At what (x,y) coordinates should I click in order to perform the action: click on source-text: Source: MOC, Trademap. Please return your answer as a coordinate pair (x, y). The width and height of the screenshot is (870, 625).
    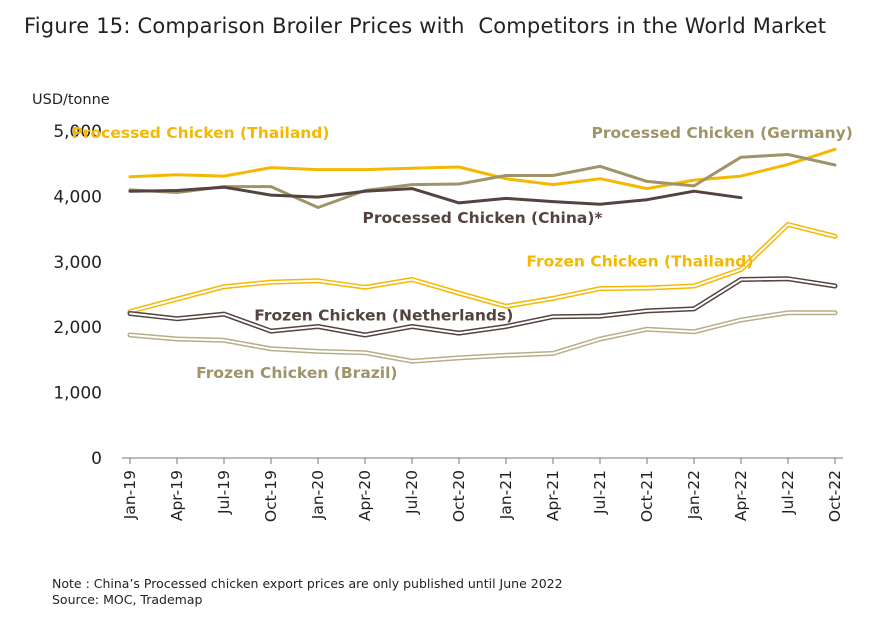
    Looking at the image, I should click on (127, 599).